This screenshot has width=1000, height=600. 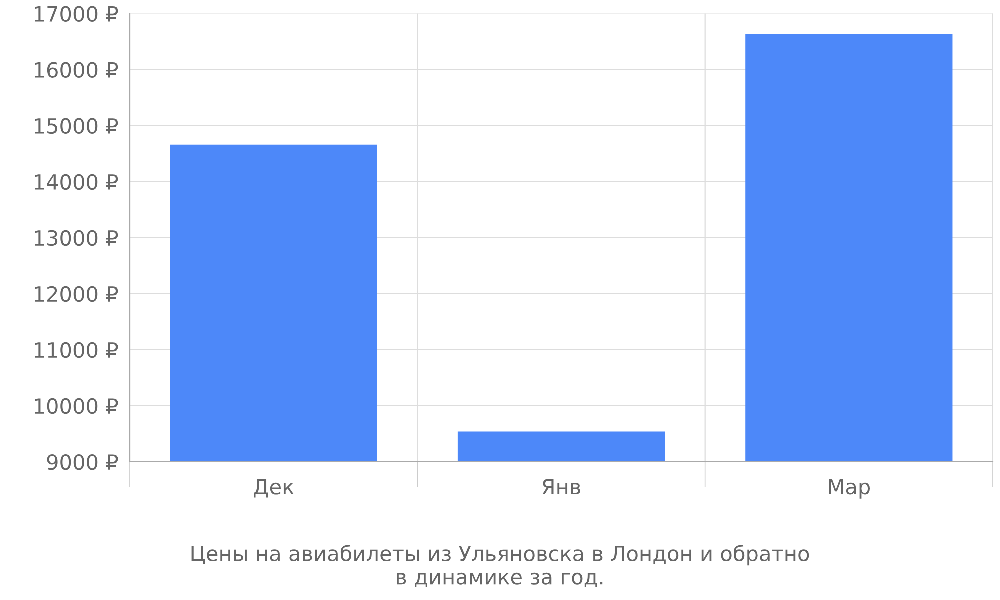 What do you see at coordinates (82, 462) in the screenshot?
I see `y-tick-label: 9000 ₽` at bounding box center [82, 462].